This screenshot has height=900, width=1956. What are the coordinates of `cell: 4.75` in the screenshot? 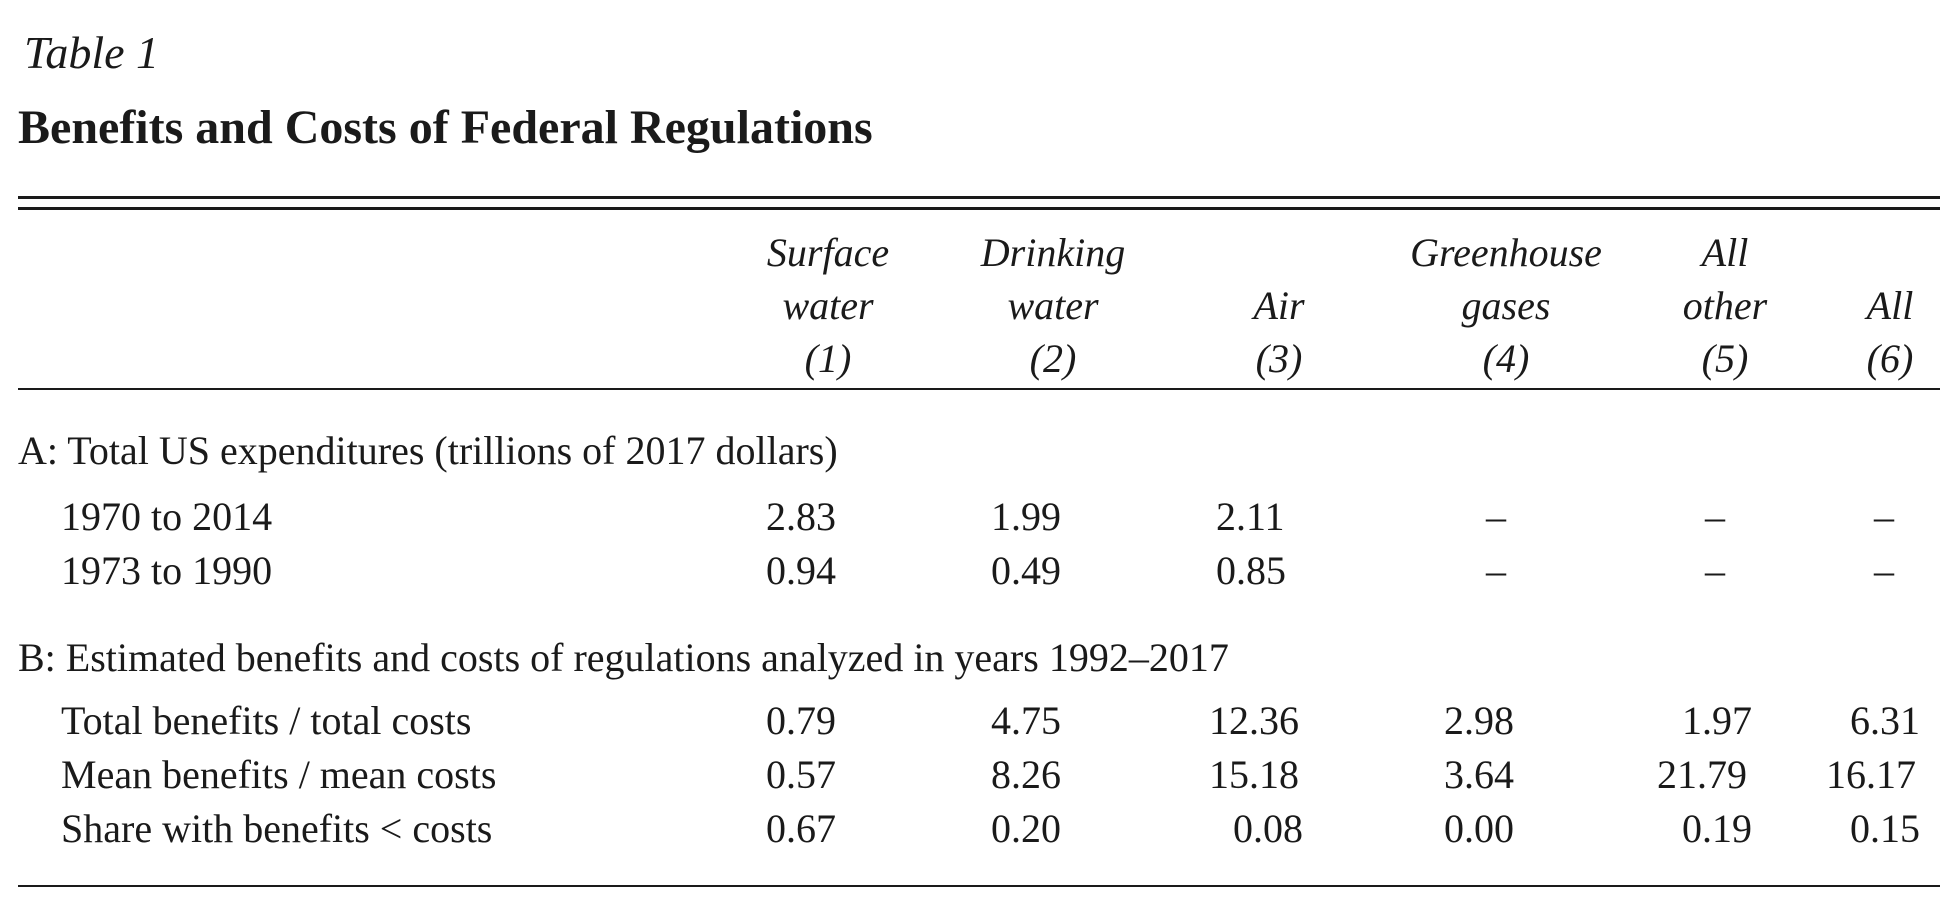 It's located at (1026, 720).